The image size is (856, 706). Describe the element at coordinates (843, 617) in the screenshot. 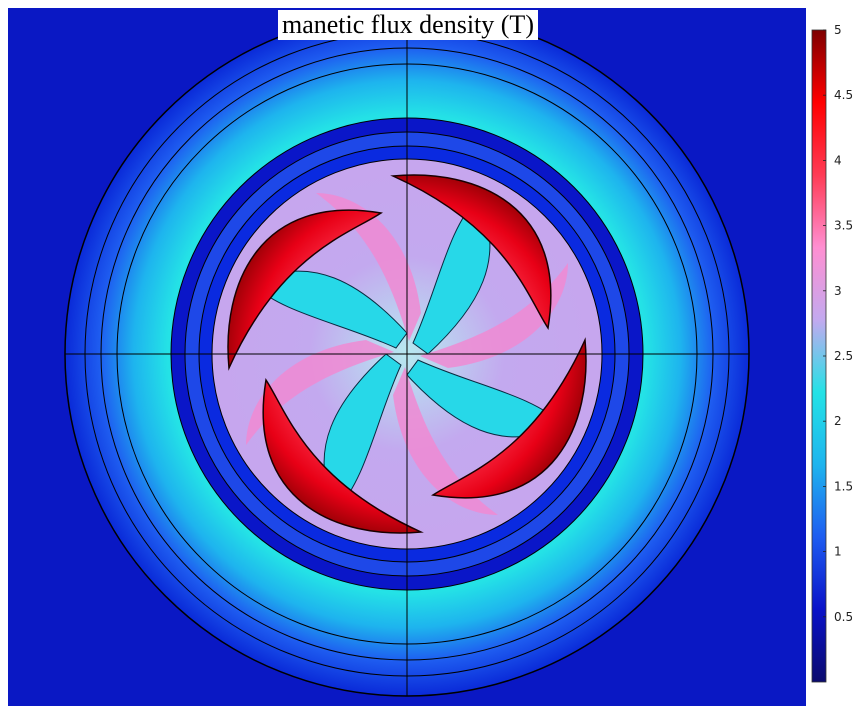

I see `colorbar-tick-label: 0.5` at that location.